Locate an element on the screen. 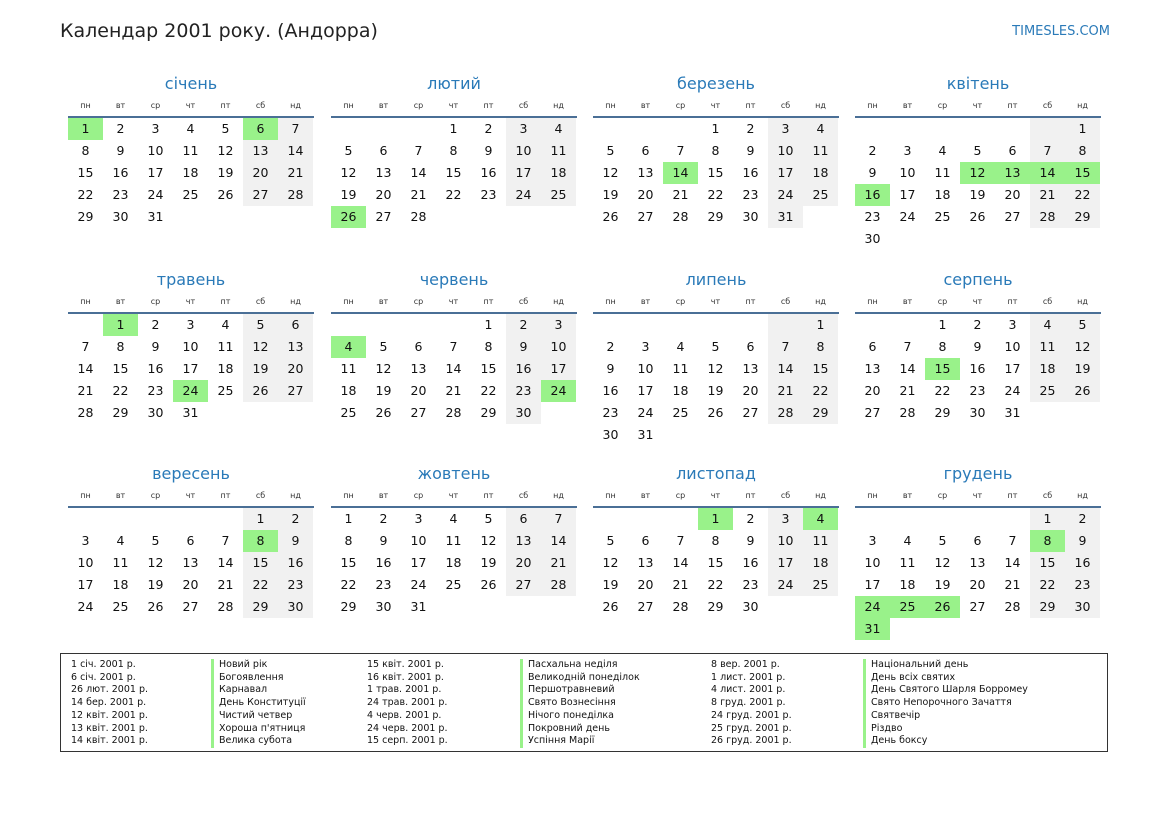 The image size is (1169, 827). day-cell: 10 is located at coordinates (155, 150).